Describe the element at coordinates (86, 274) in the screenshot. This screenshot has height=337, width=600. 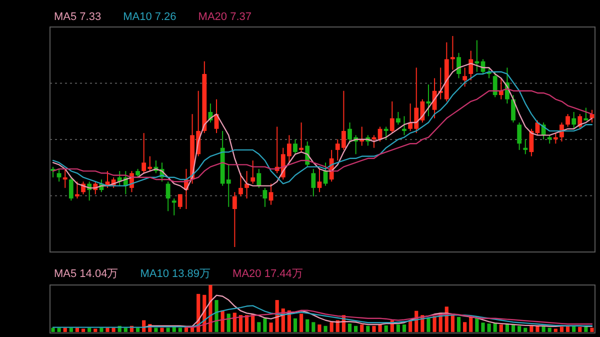
I see `text: MA5 14.04万` at that location.